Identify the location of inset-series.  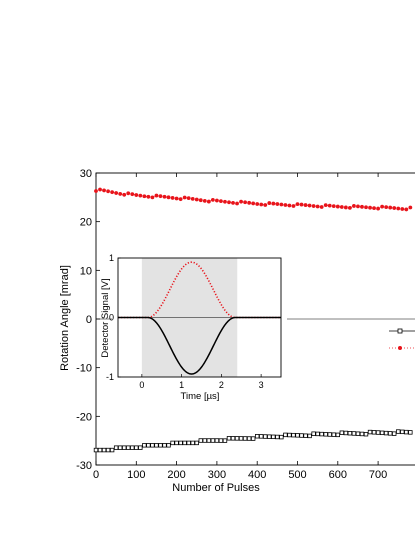
(199, 318).